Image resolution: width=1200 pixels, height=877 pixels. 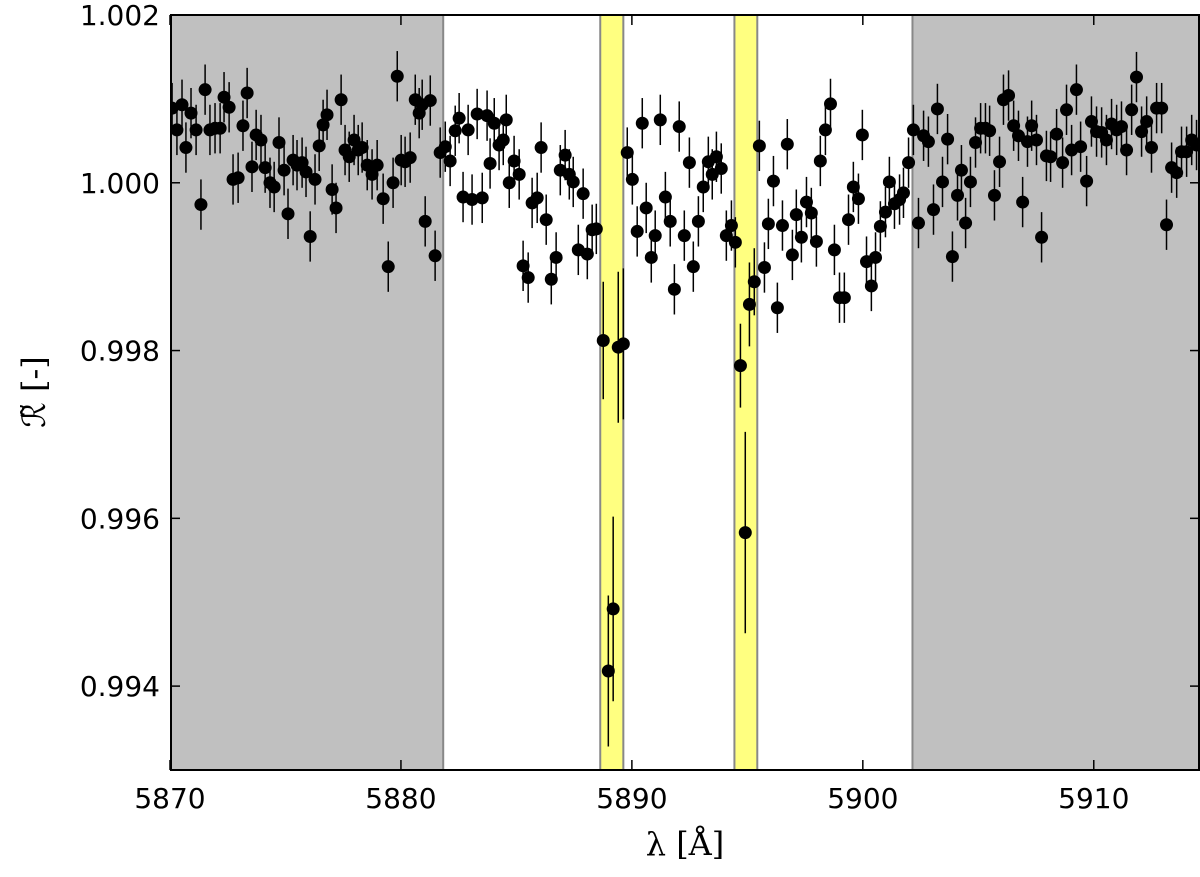 I want to click on shaded-region, so click(x=746, y=392).